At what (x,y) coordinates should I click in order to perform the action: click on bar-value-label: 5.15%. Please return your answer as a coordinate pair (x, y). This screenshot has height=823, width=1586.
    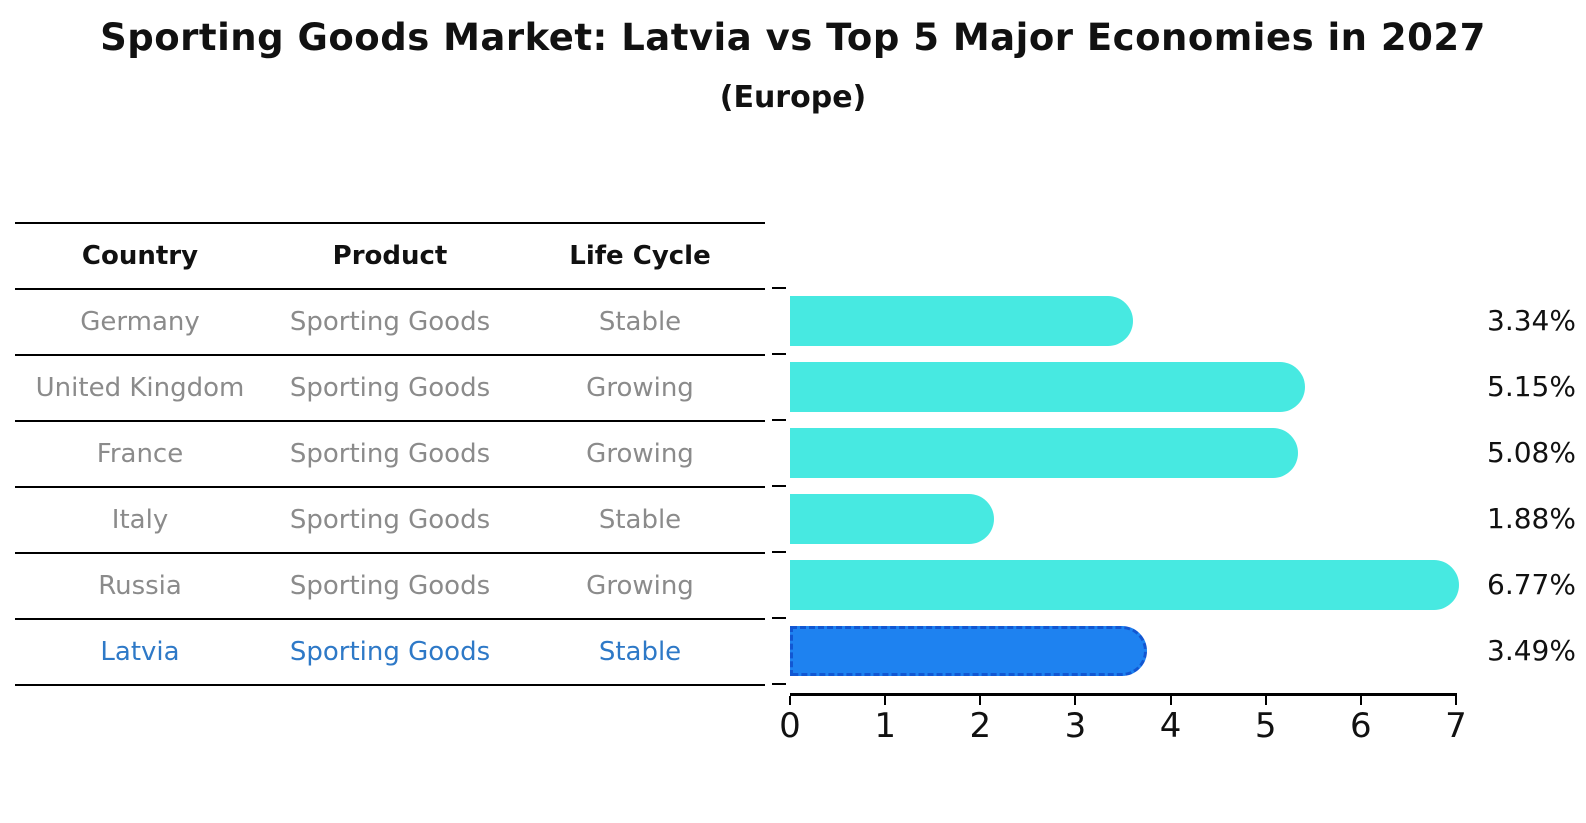
    Looking at the image, I should click on (1531, 386).